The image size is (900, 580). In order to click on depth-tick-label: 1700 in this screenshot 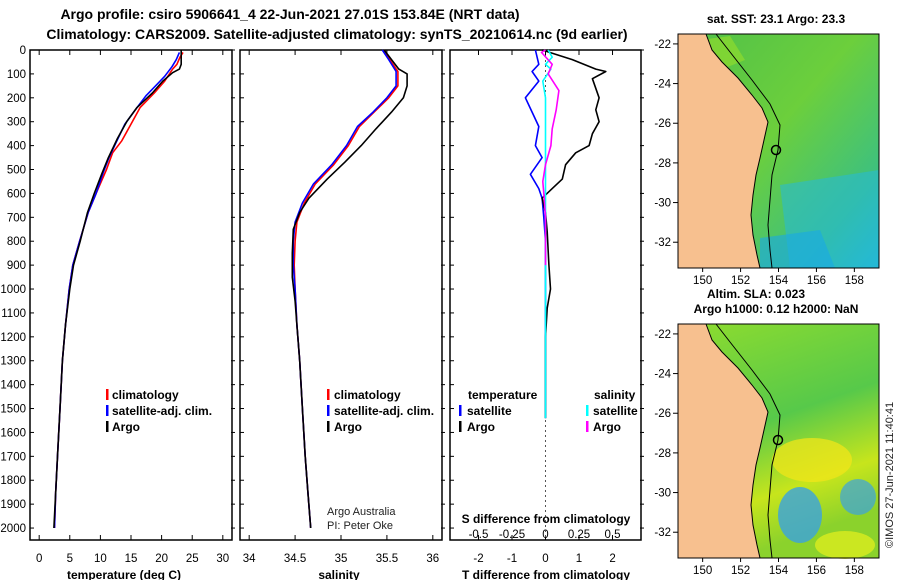, I will do `click(13, 457)`.